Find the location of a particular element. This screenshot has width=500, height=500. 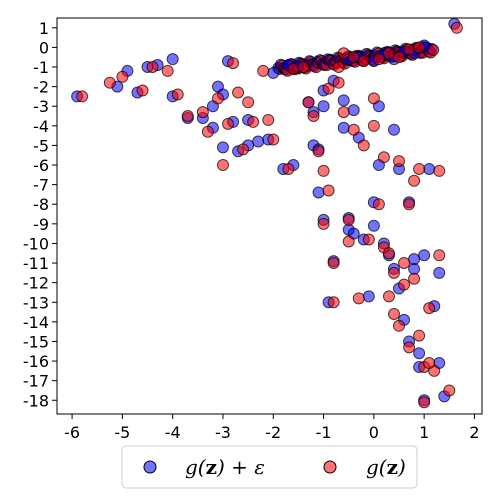

y-tick-label: -11 is located at coordinates (36, 263).